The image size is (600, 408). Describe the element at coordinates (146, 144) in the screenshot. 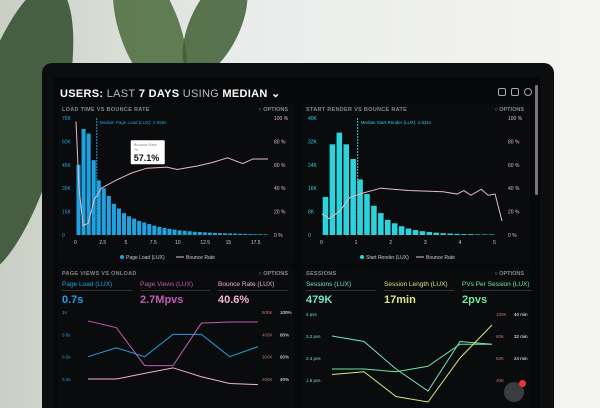

I see `tooltip-title: Bounce Rate` at that location.